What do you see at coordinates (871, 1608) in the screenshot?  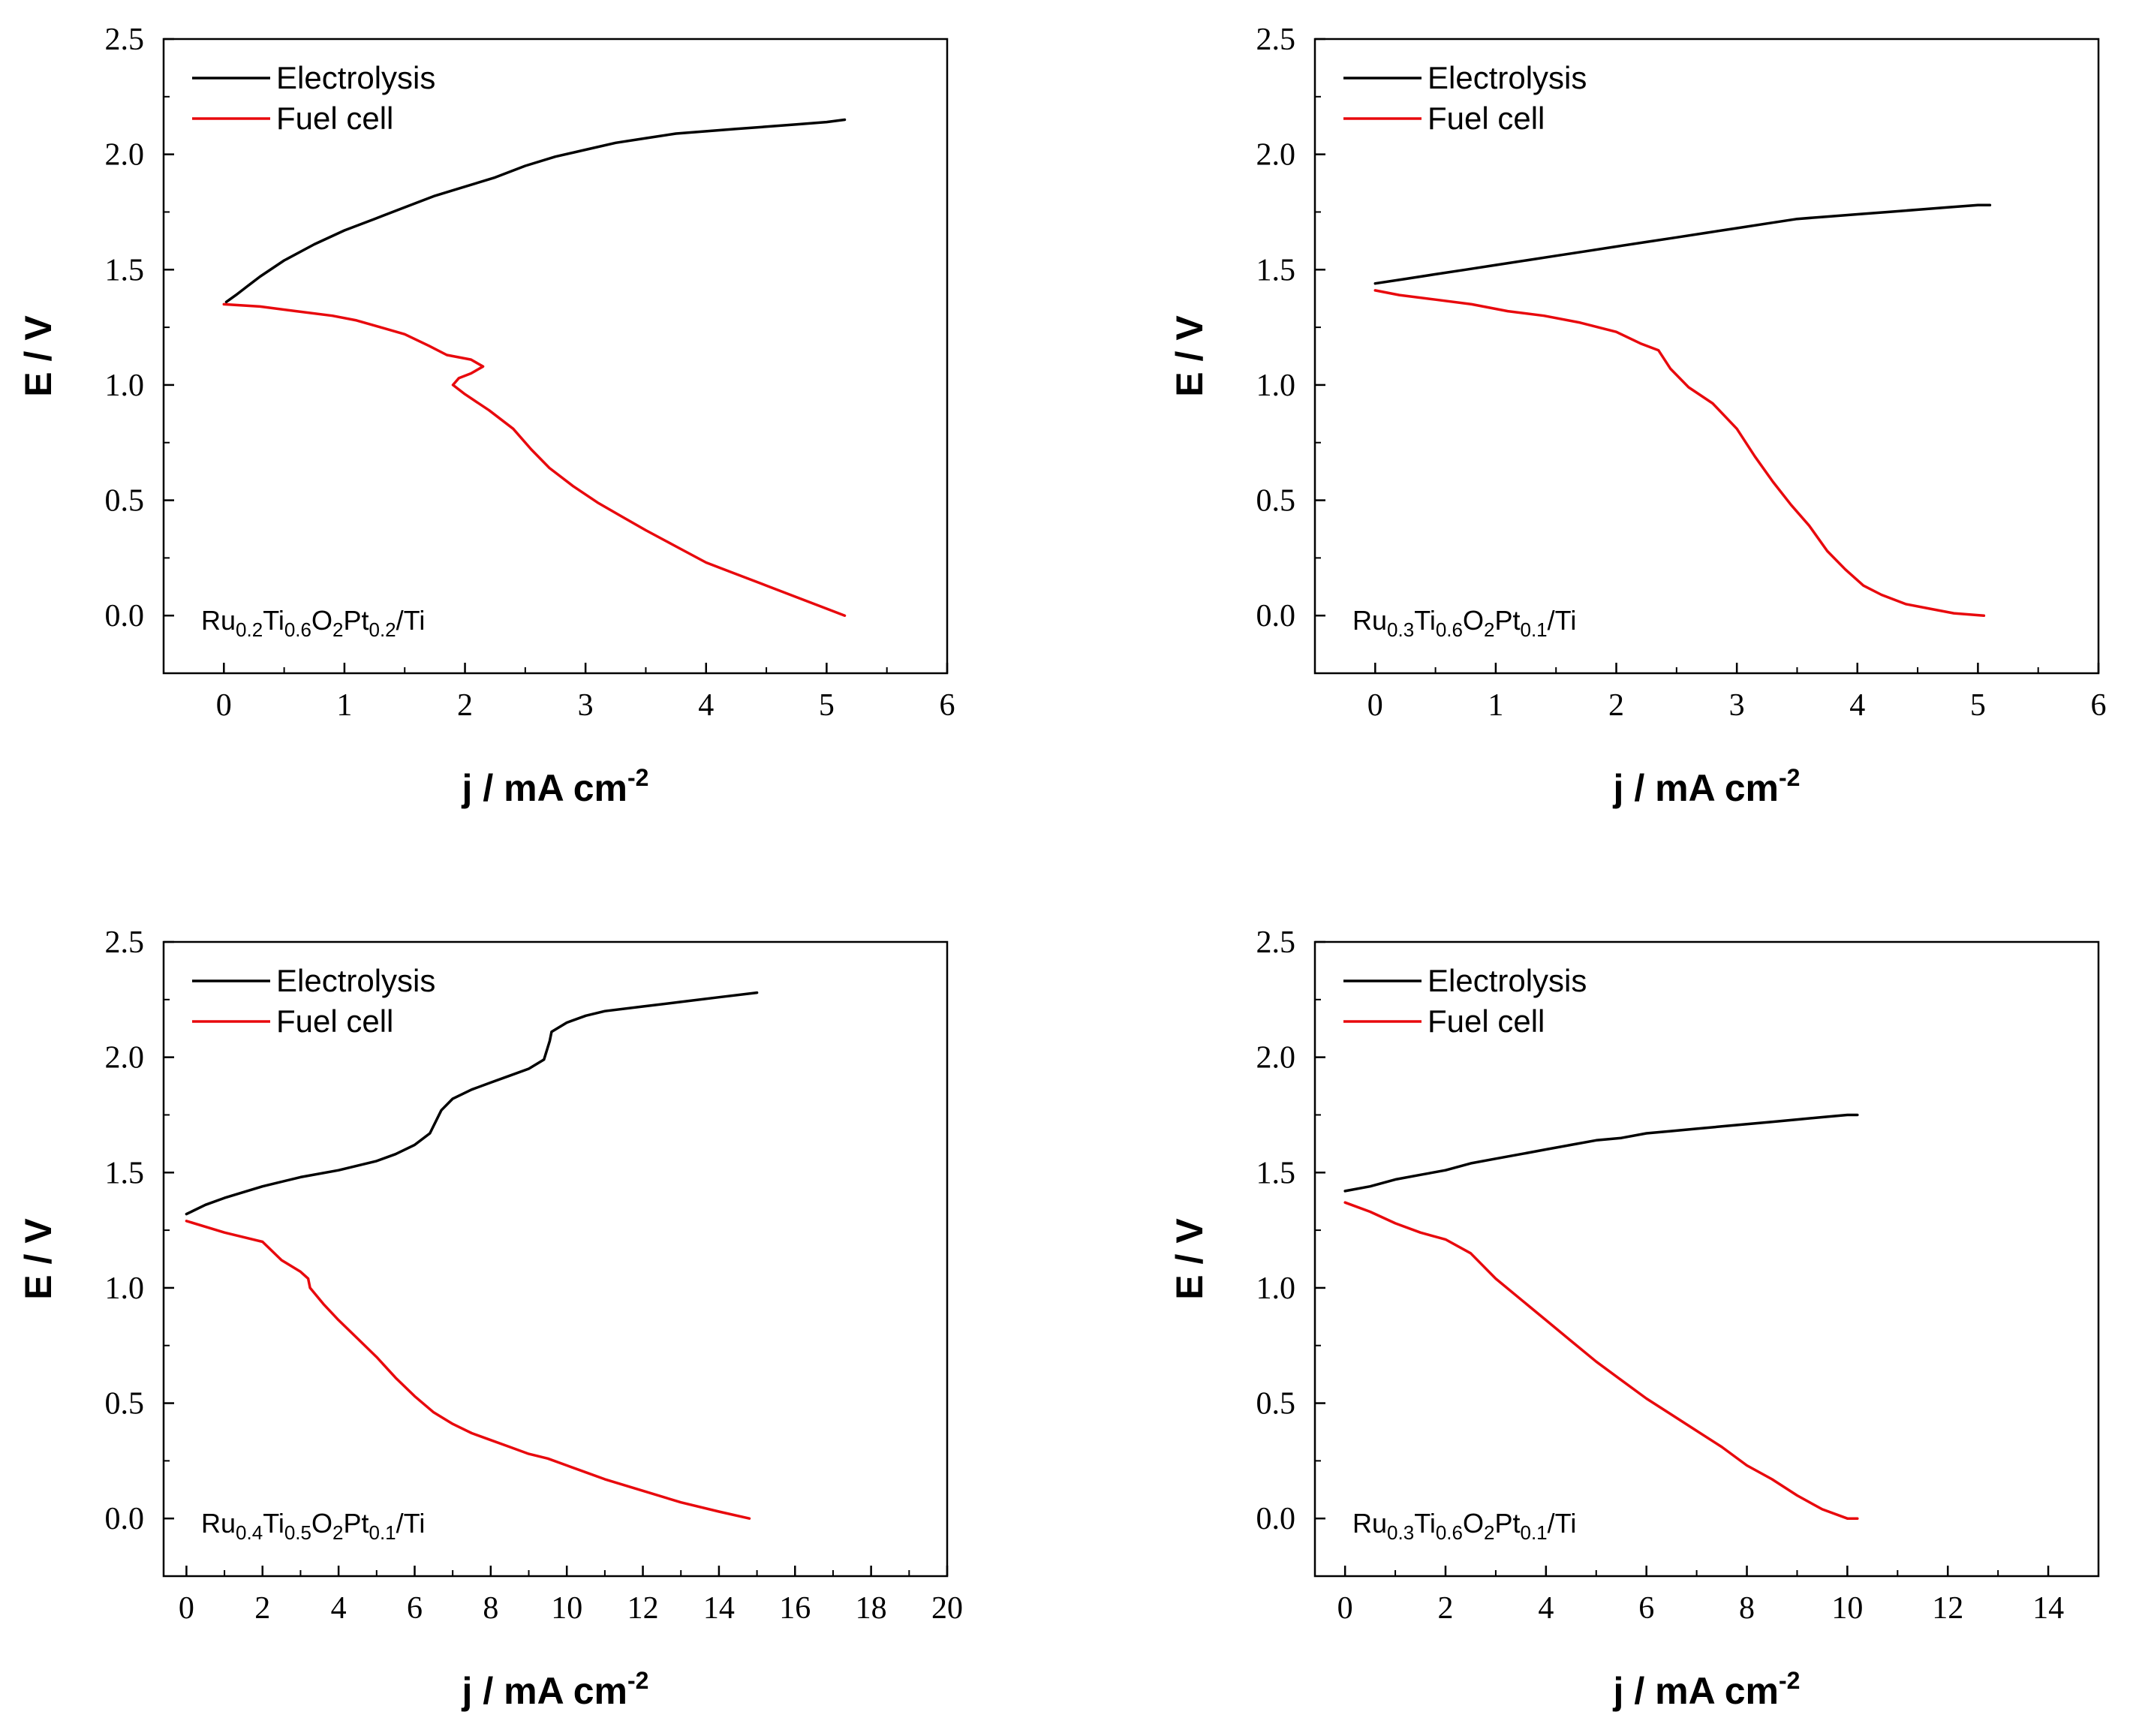 I see `x-tick-label: 18` at bounding box center [871, 1608].